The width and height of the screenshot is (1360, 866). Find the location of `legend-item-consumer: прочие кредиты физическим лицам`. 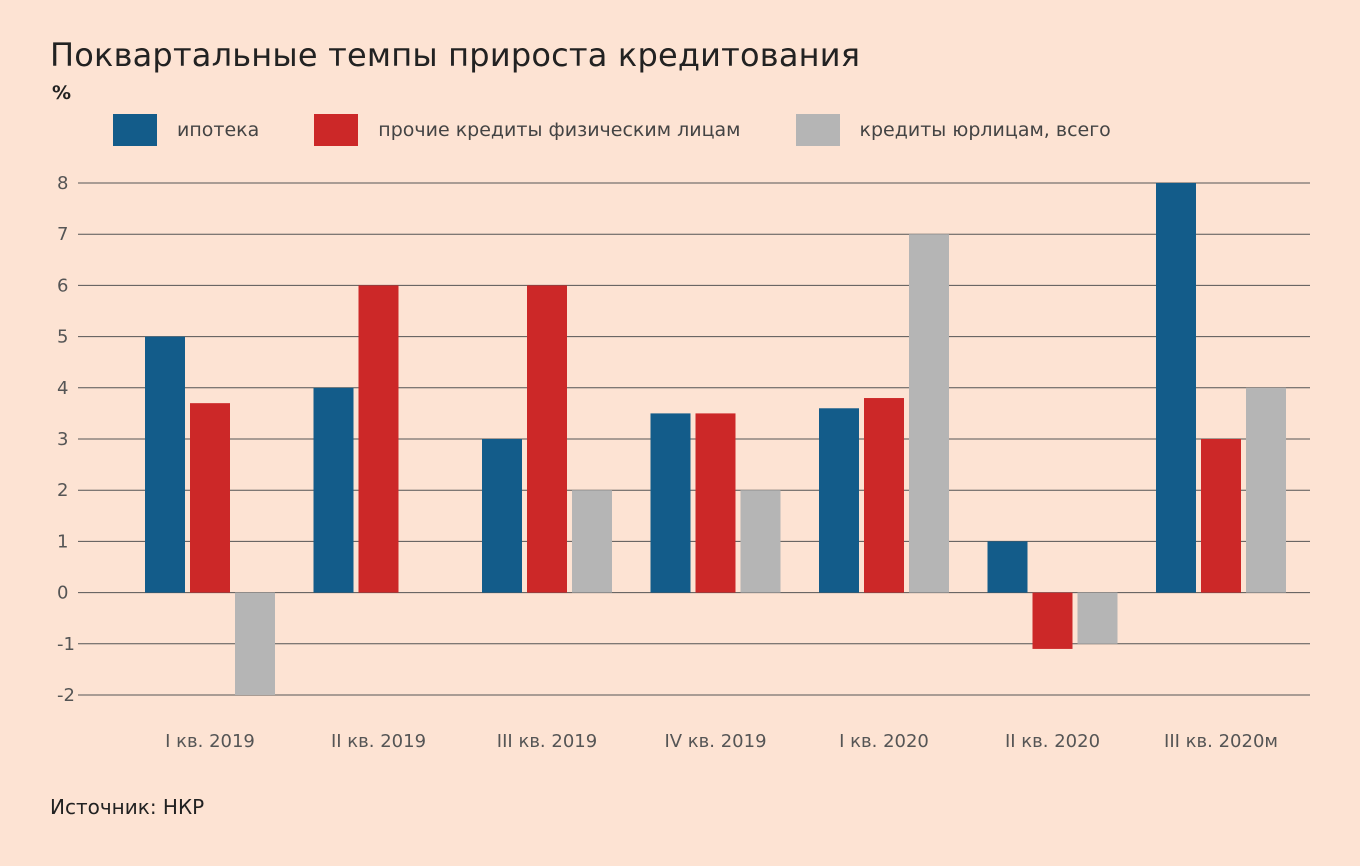

legend-item-consumer: прочие кредиты физическим лицам is located at coordinates (527, 130).